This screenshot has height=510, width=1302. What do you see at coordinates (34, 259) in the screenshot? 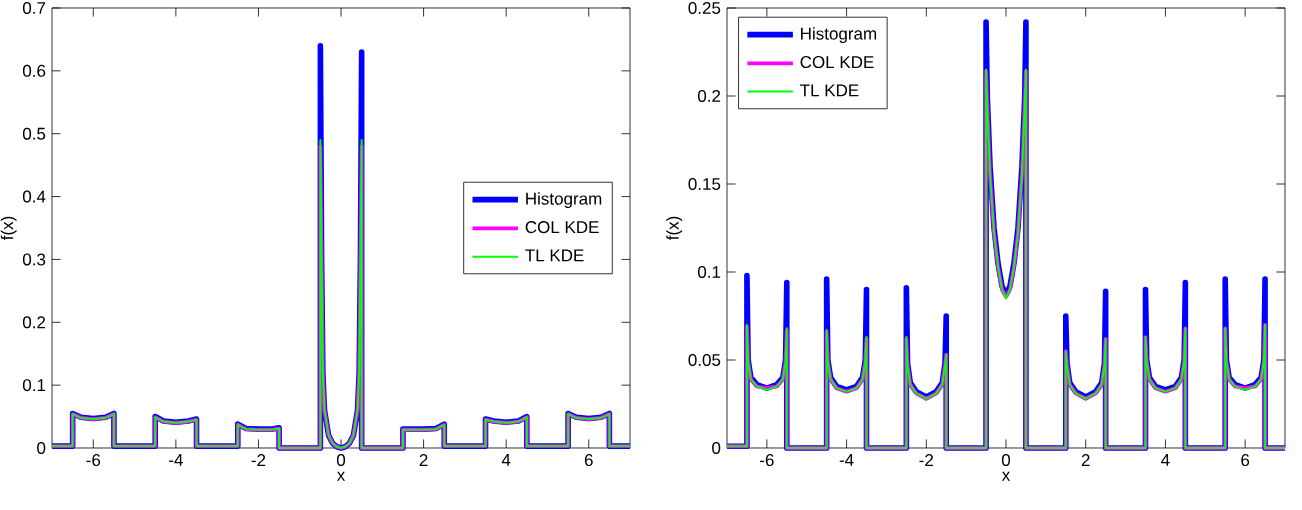
I see `y-tick-label: 0.3` at bounding box center [34, 259].